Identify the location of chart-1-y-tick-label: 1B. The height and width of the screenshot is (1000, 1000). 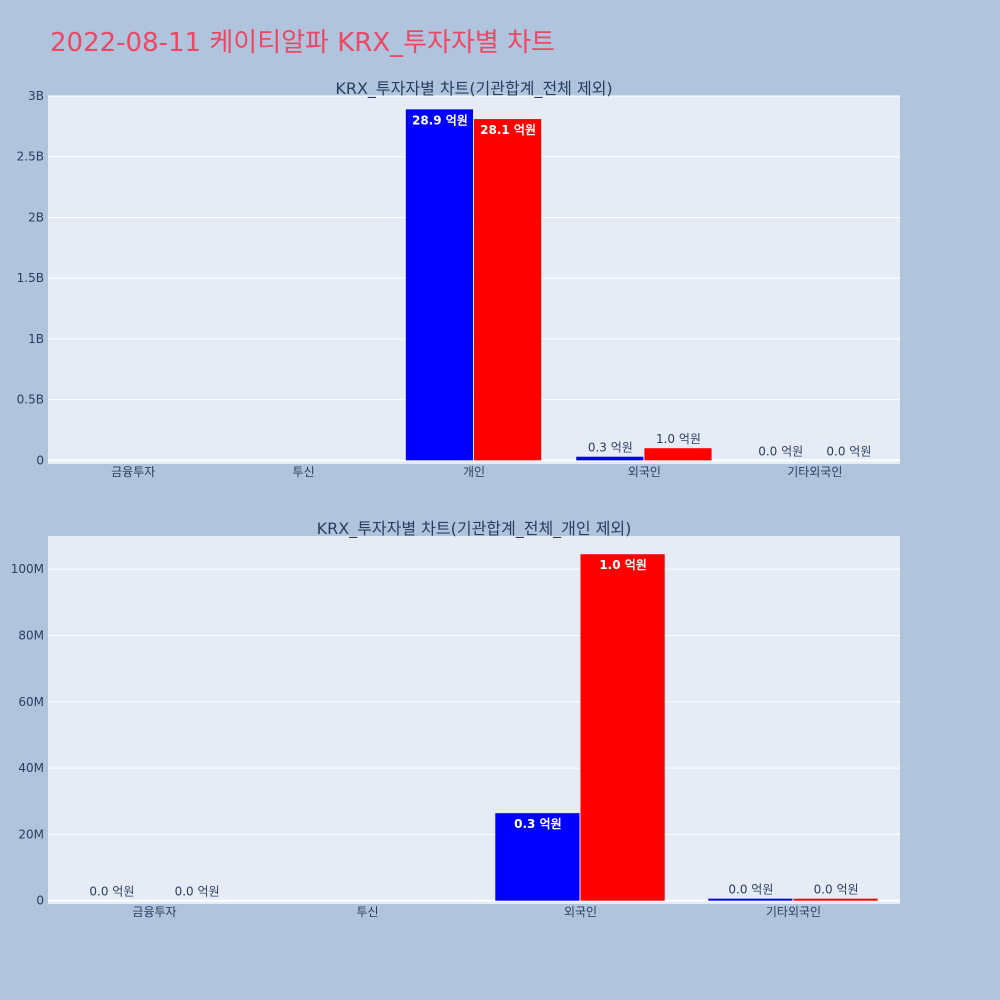
(36, 339).